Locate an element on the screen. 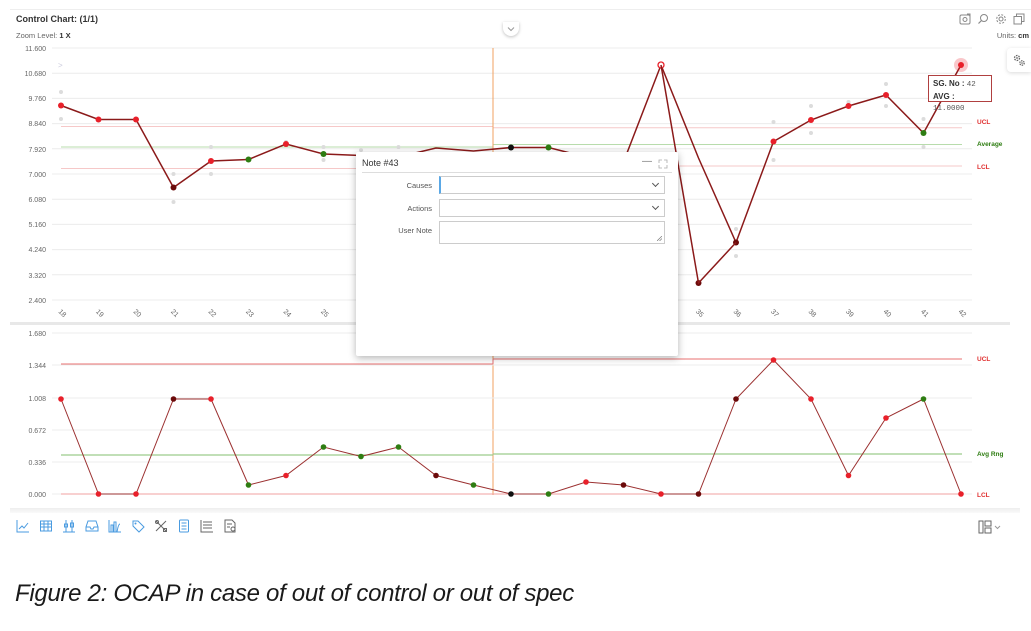  layout-icon is located at coordinates (985, 527).